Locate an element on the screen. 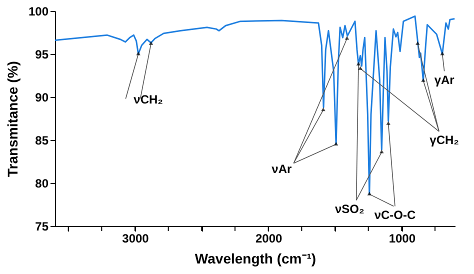 This screenshot has width=474, height=274. y-axis-title: Transmitance (%) is located at coordinates (12, 119).